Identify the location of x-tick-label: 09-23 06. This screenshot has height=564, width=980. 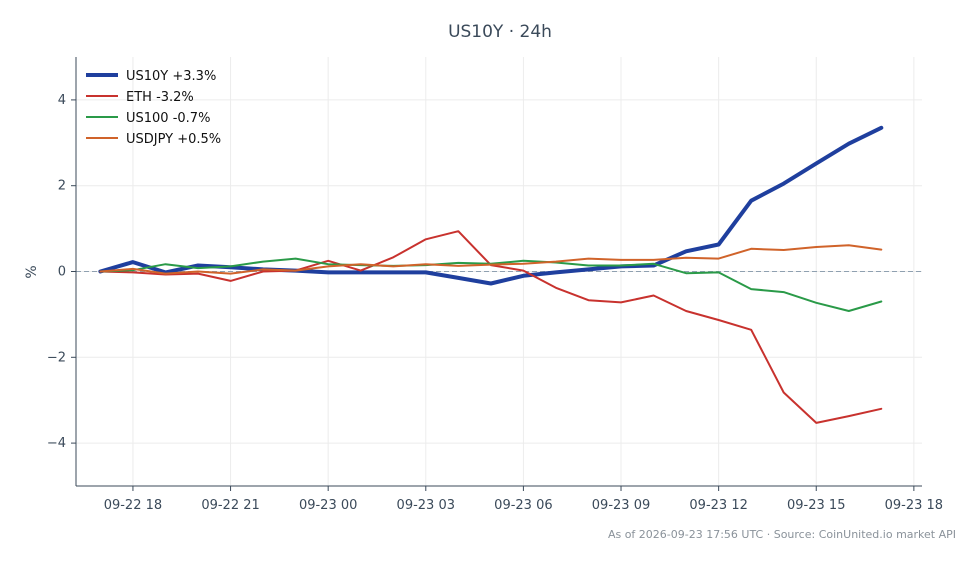
(523, 505).